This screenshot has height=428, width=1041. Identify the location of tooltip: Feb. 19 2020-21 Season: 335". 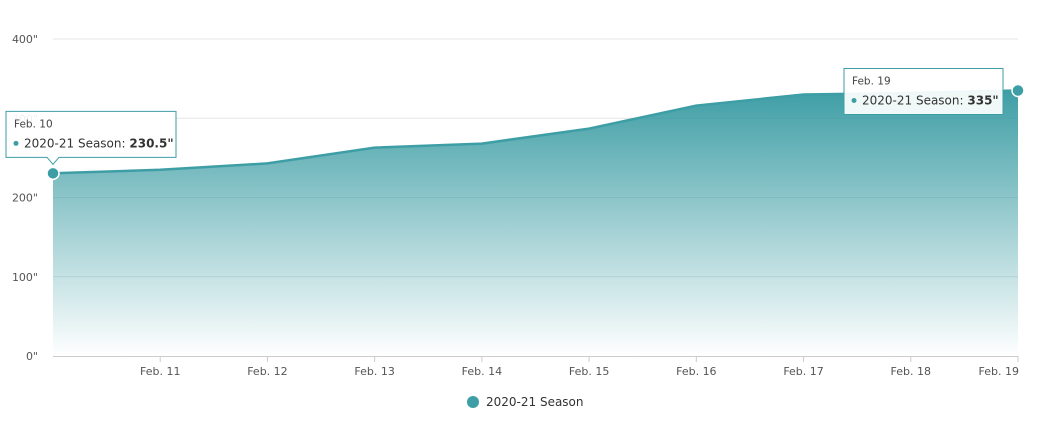
(923, 92).